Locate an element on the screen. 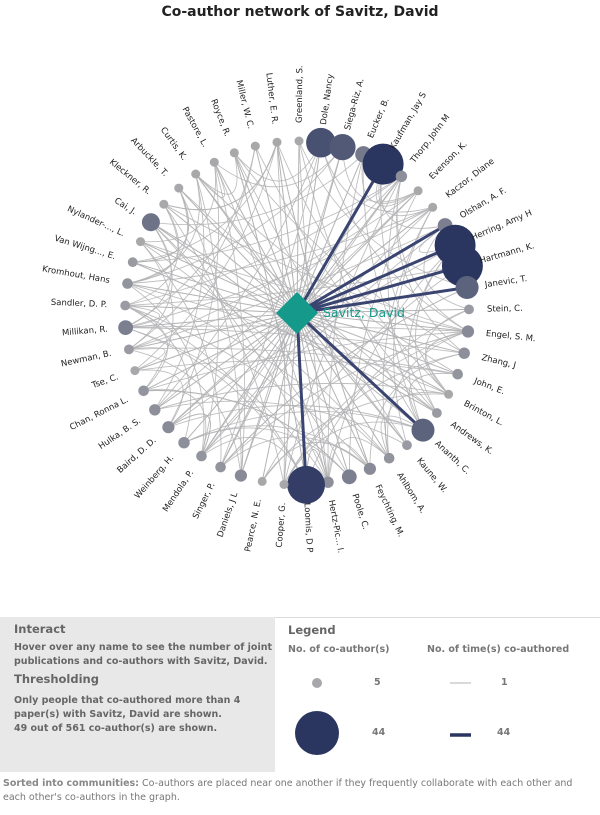 This screenshot has width=600, height=815. author-label: Evenson, K. is located at coordinates (449, 160).